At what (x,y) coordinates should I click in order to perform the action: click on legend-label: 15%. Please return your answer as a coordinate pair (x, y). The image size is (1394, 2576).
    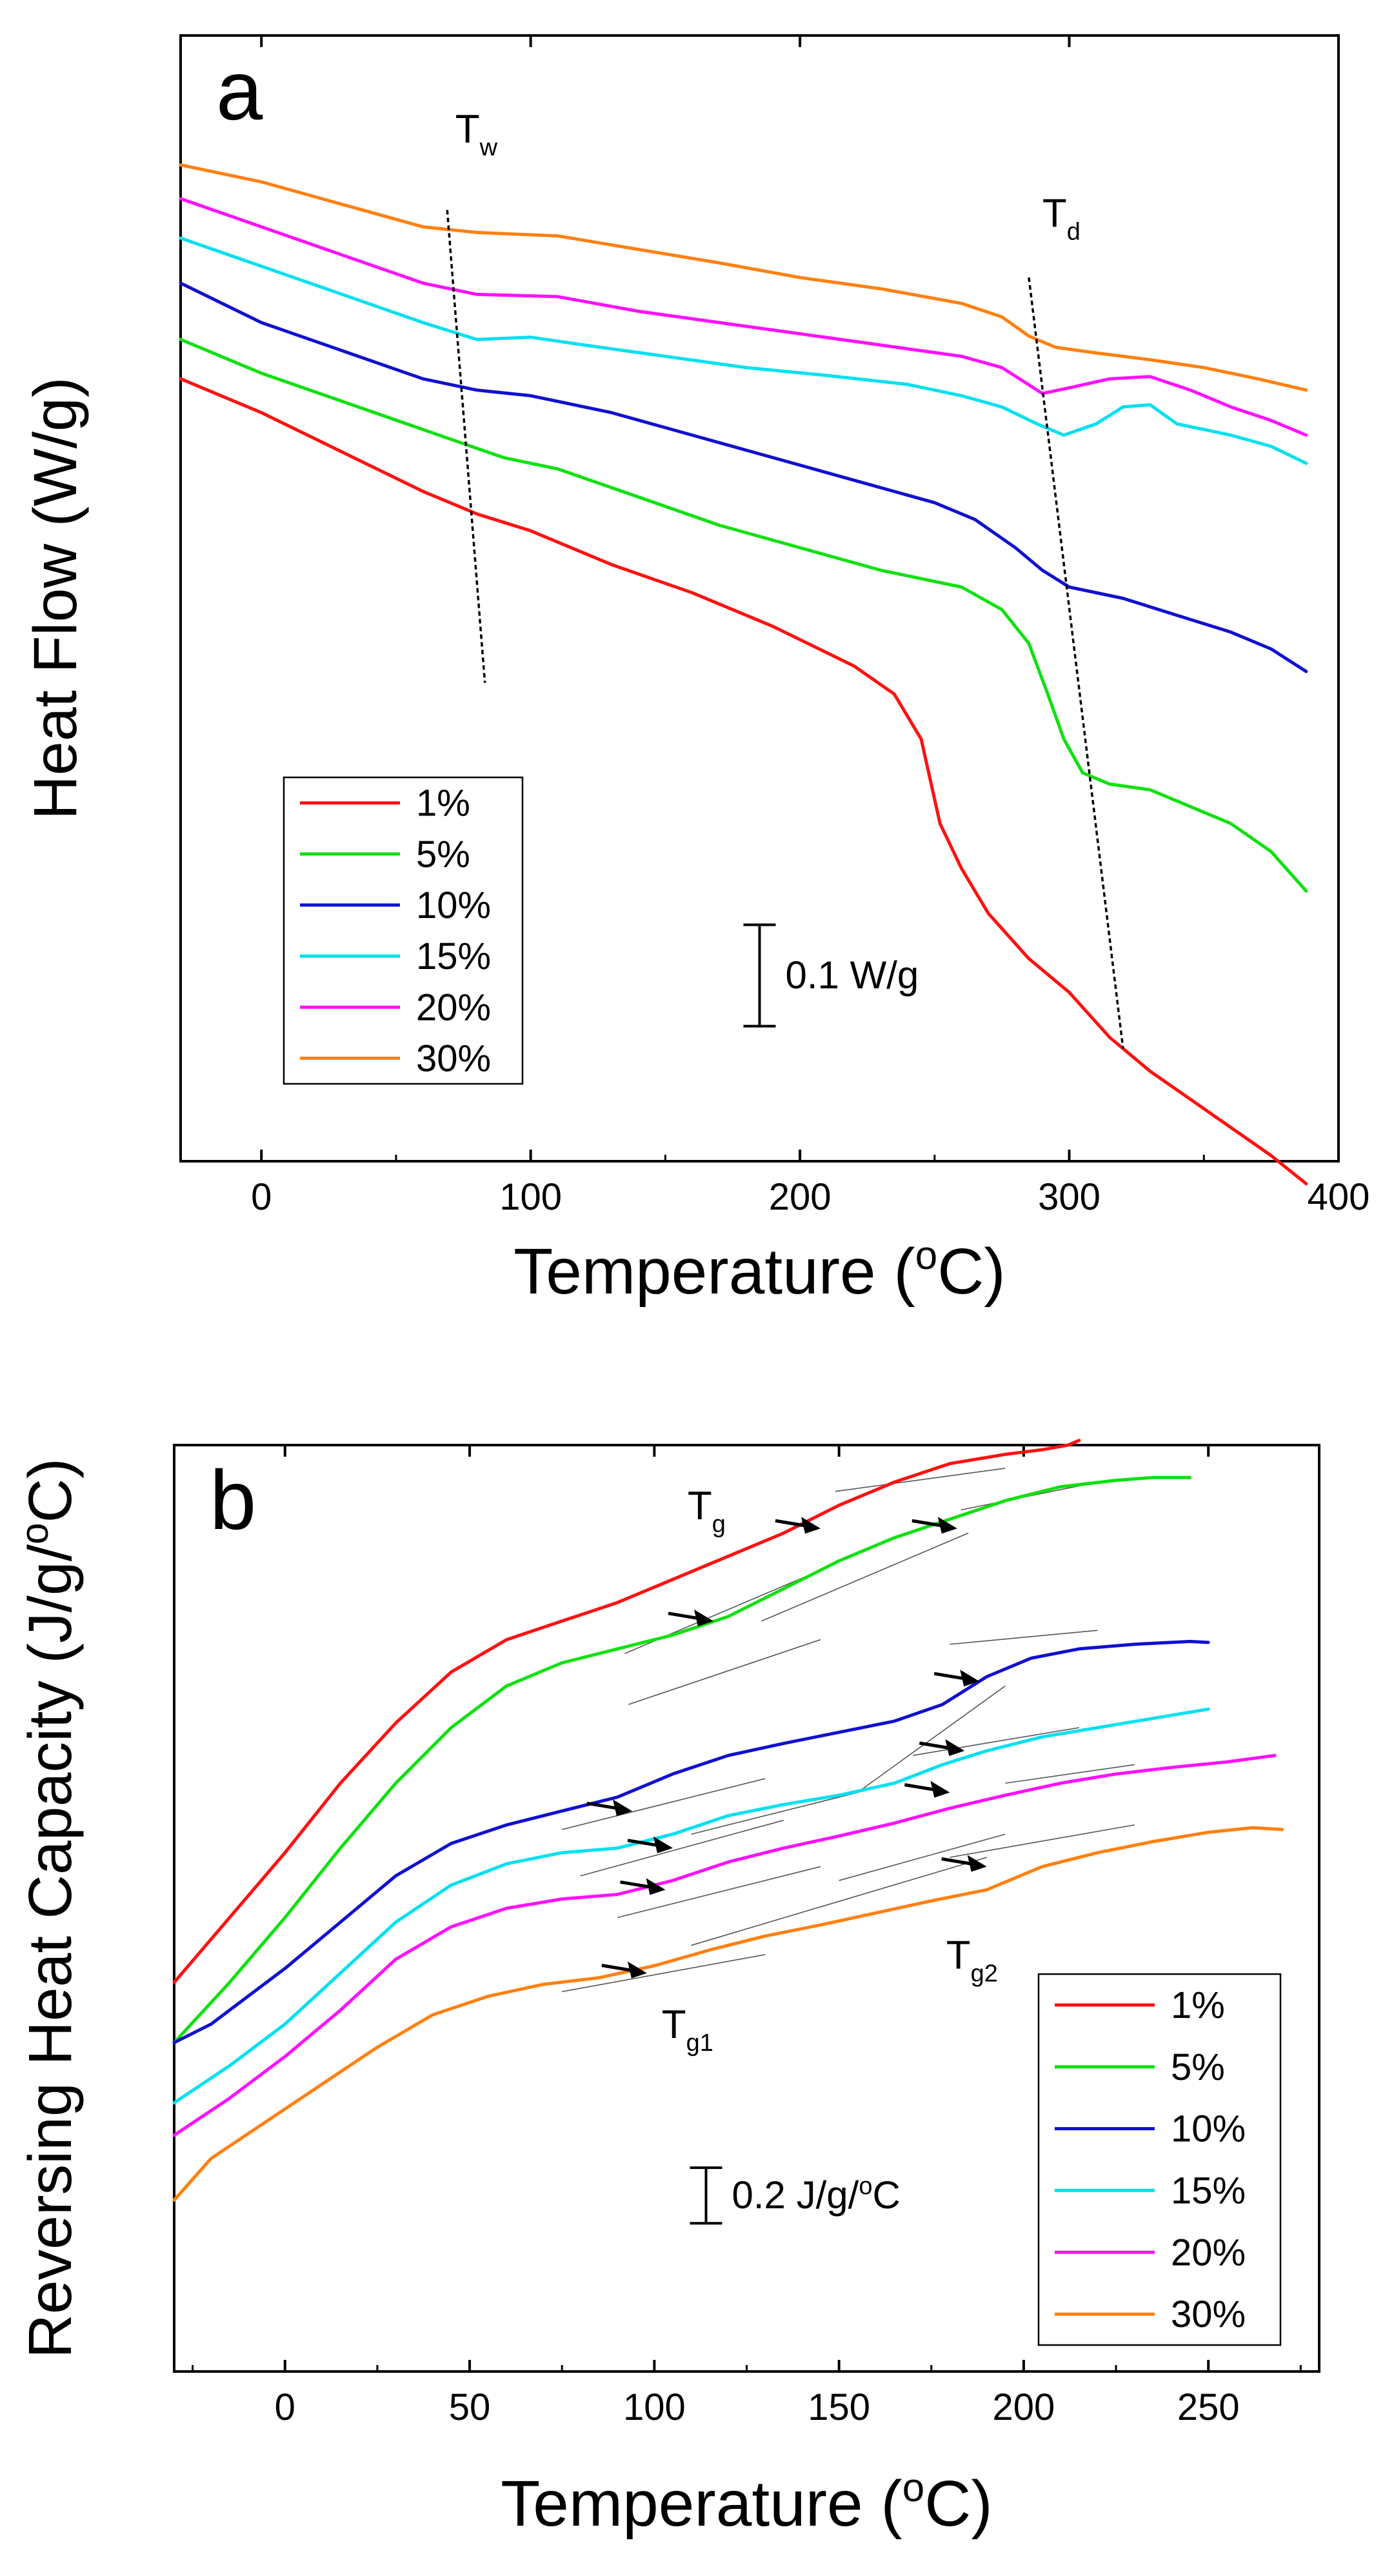
    Looking at the image, I should click on (453, 956).